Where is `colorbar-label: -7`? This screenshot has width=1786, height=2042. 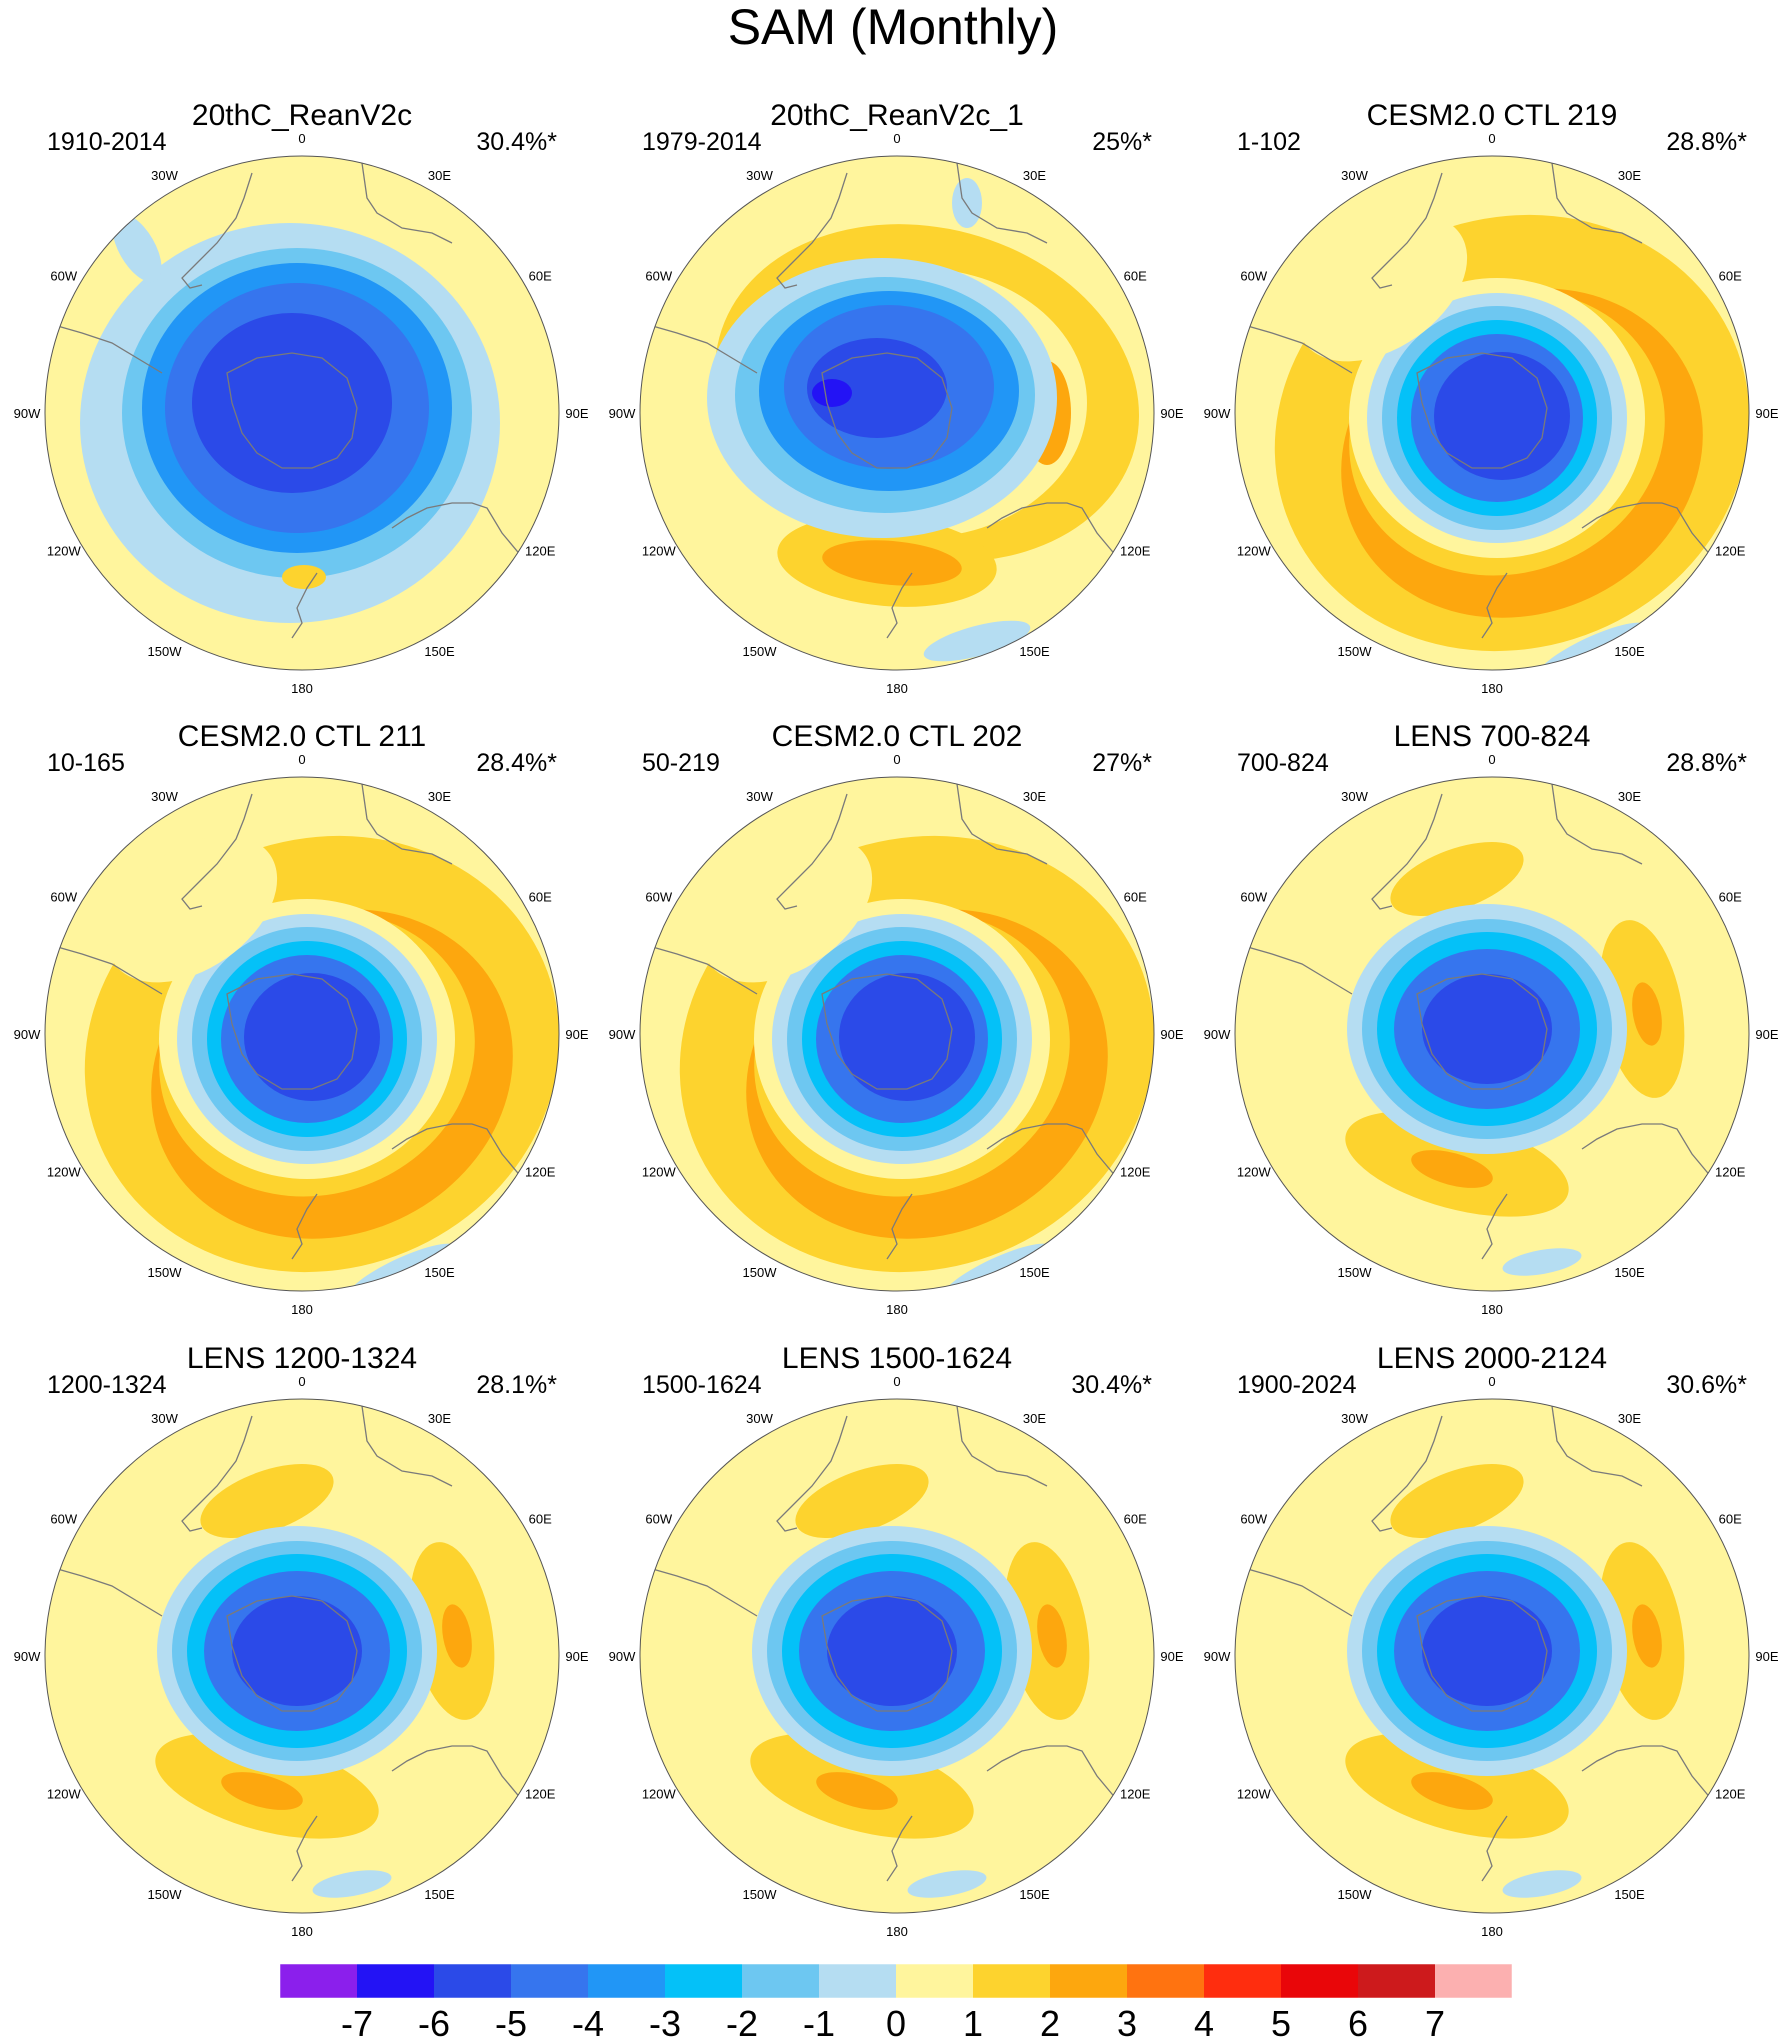
colorbar-label: -7 is located at coordinates (357, 2022).